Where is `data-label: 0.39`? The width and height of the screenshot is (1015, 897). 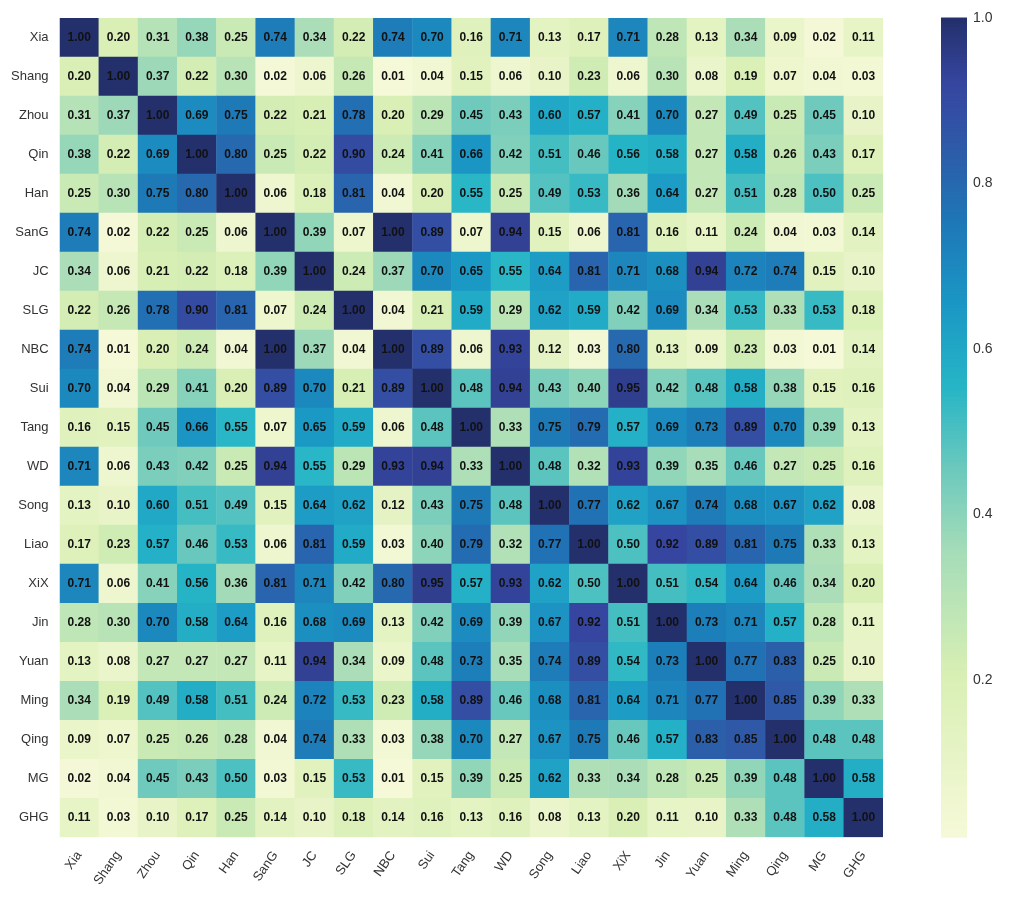 data-label: 0.39 is located at coordinates (471, 778).